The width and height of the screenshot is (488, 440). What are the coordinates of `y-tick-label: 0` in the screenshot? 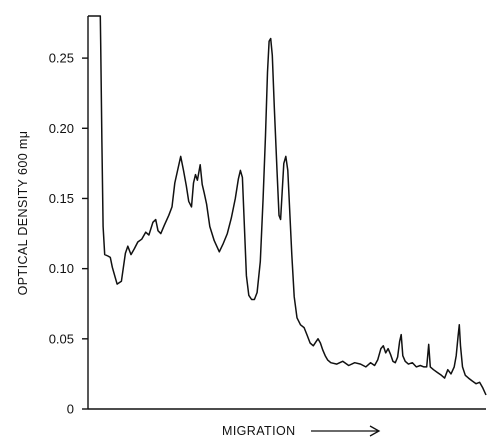 It's located at (70, 409).